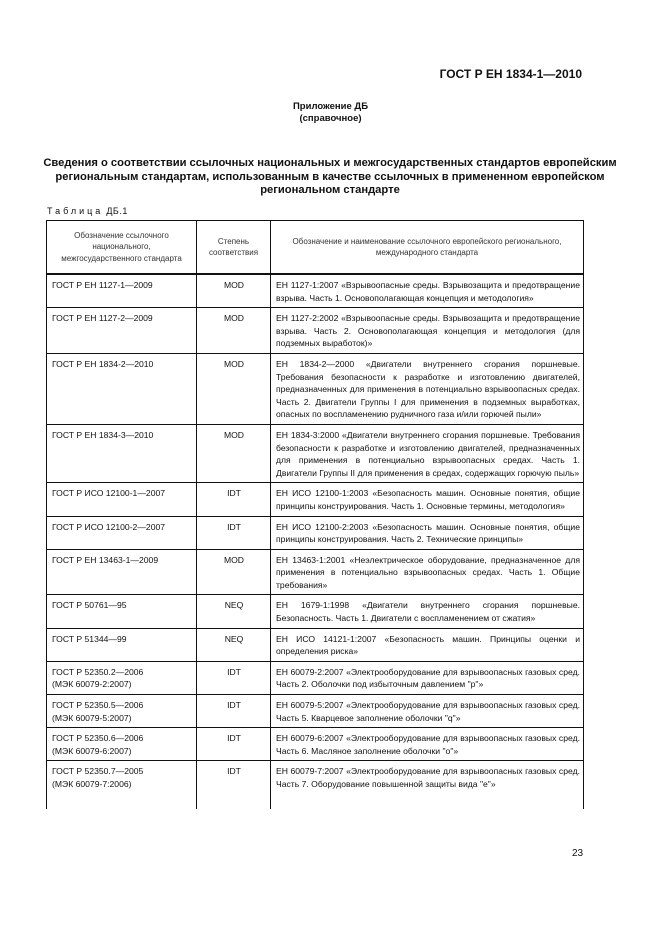 This screenshot has height=936, width=661. Describe the element at coordinates (330, 118) in the screenshot. I see `appendix-subtitle: (справочное)` at that location.